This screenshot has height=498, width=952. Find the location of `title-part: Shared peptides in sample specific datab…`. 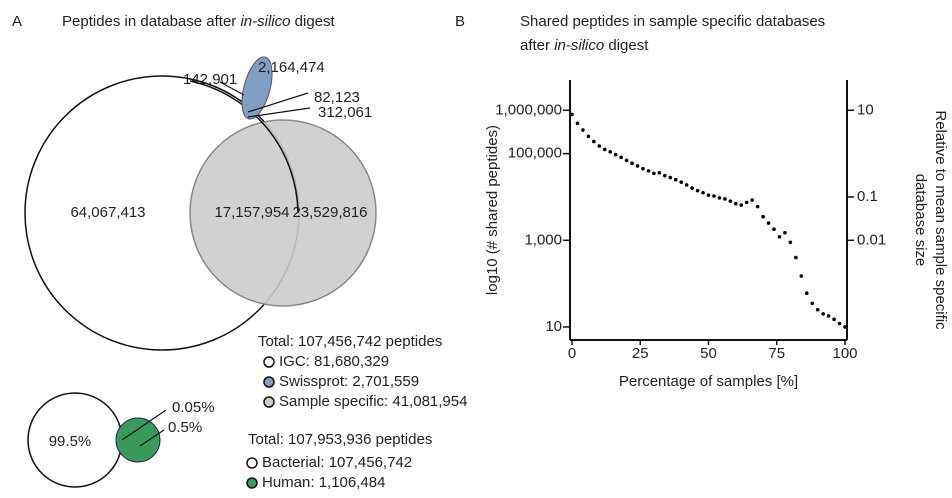

title-part: Shared peptides in sample specific datab… is located at coordinates (672, 21).